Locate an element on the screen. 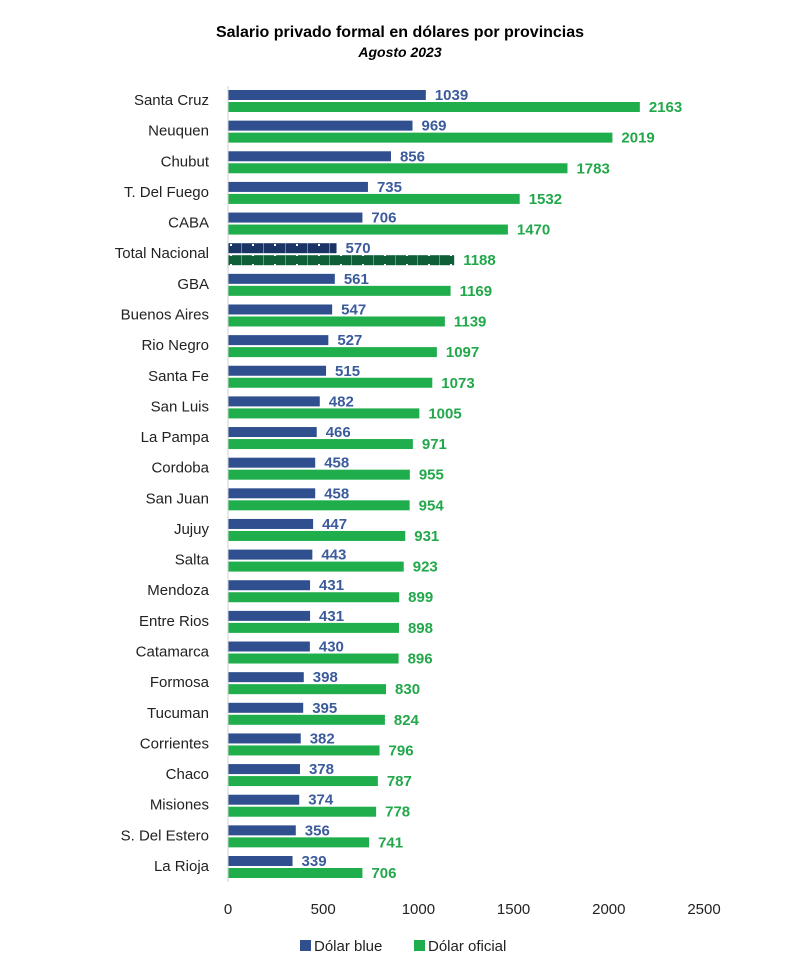 This screenshot has height=959, width=790. data-label-blue: 482 is located at coordinates (341, 401).